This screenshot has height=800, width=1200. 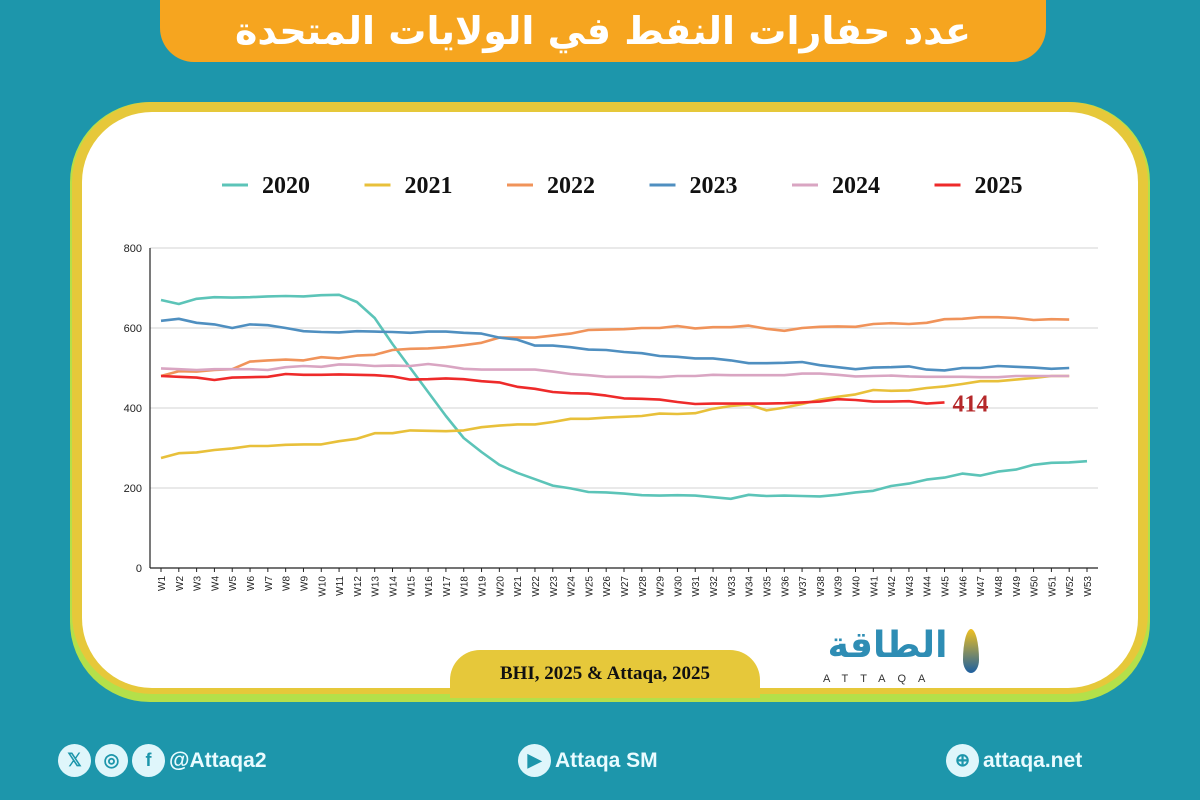 What do you see at coordinates (714, 586) in the screenshot?
I see `x-tick-label: W32` at bounding box center [714, 586].